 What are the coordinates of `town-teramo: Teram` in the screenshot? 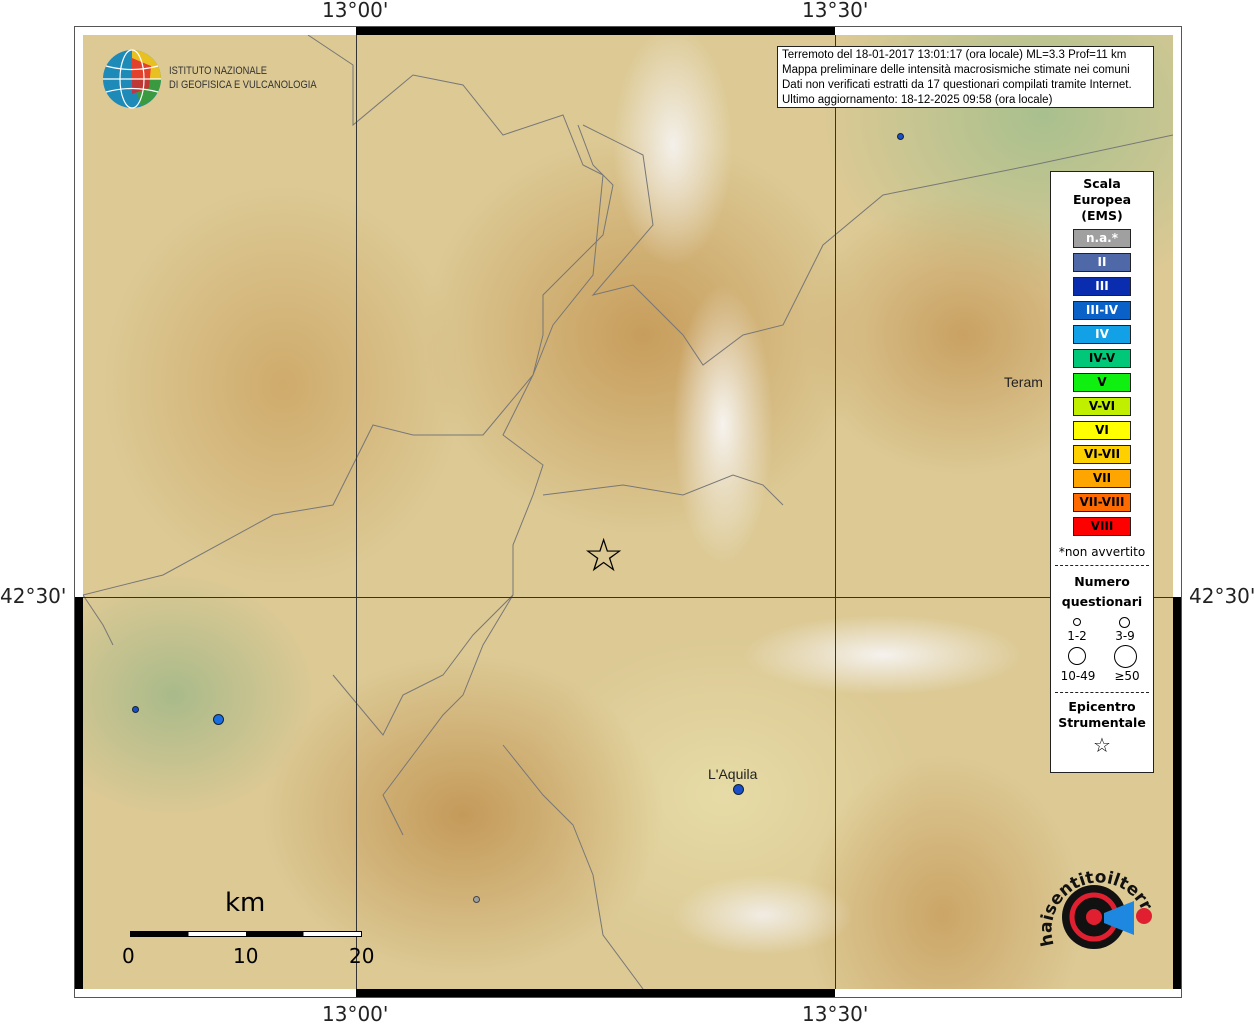 It's located at (1023, 382).